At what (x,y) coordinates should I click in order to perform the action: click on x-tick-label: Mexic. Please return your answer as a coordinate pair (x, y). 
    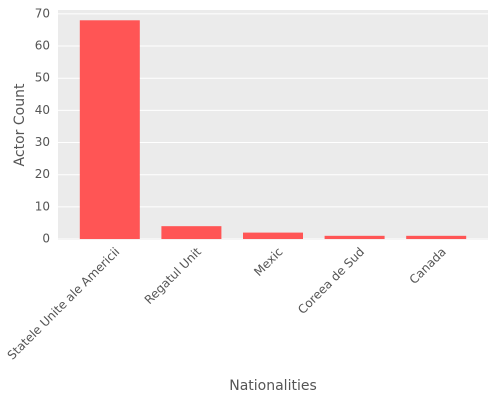
    Looking at the image, I should click on (268, 262).